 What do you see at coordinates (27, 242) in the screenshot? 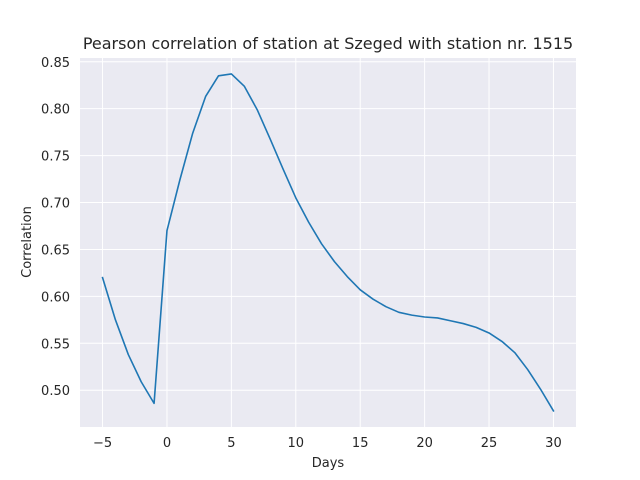
I see `y-axis-label: Correlation` at bounding box center [27, 242].